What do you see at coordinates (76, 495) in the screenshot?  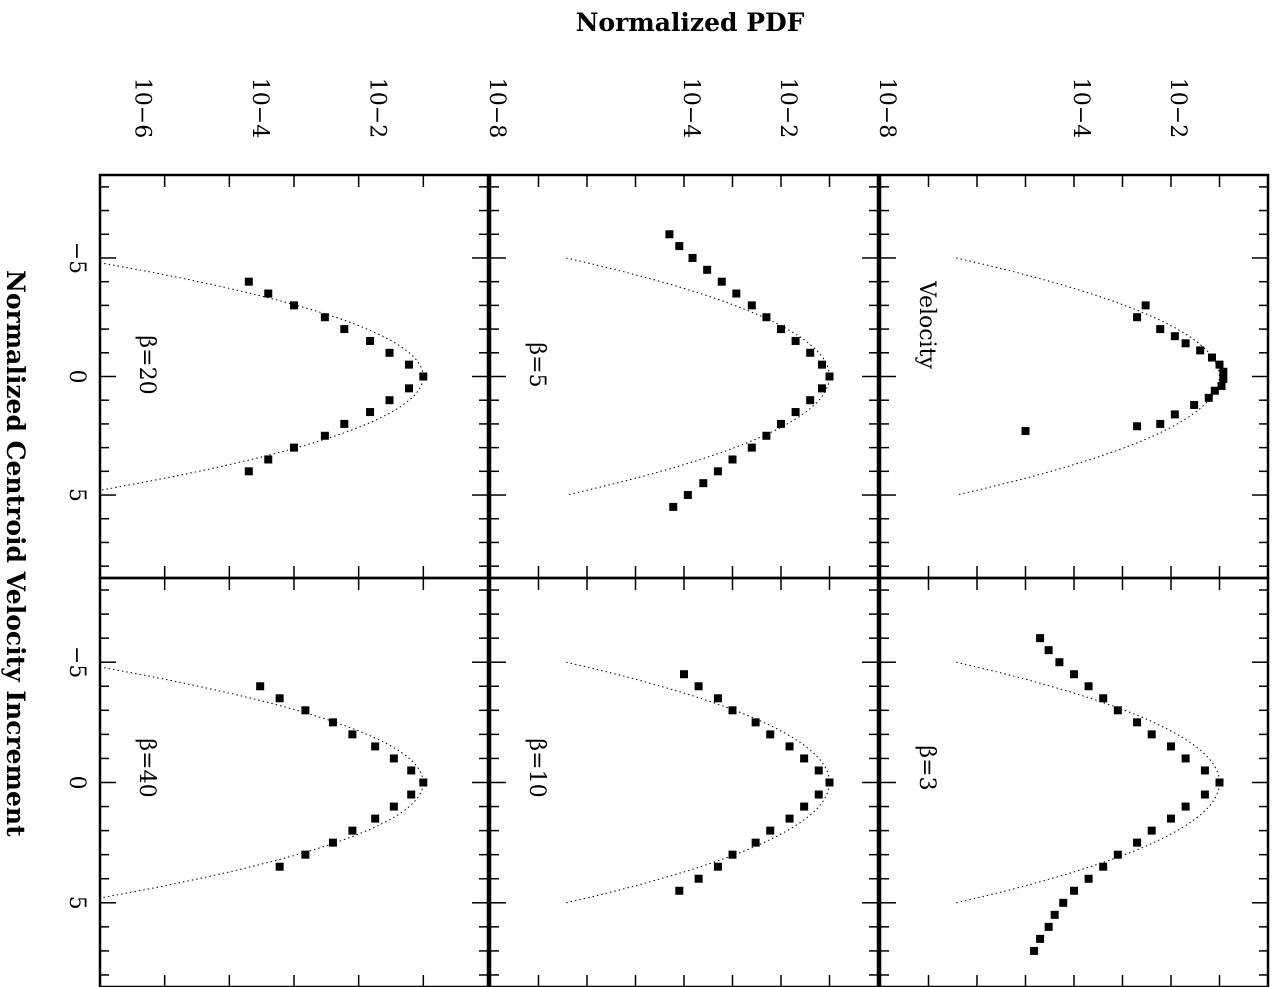 I see `x-tick-label: 5` at bounding box center [76, 495].